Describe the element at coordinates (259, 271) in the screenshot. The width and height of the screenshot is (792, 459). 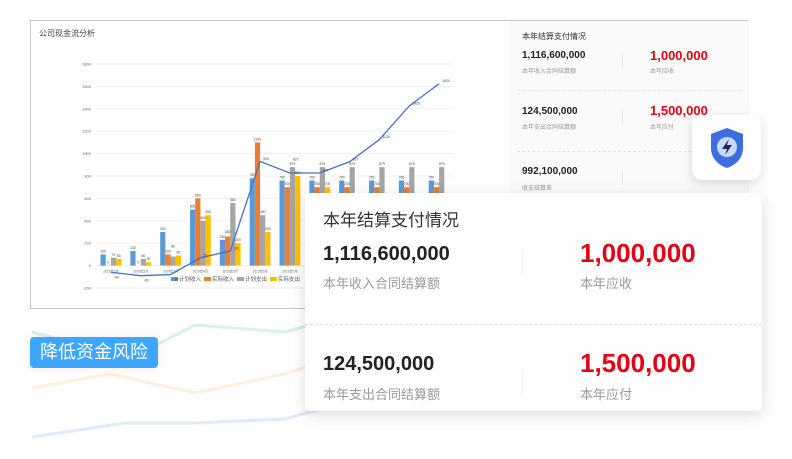
I see `x-tick-label: 2019年6月` at that location.